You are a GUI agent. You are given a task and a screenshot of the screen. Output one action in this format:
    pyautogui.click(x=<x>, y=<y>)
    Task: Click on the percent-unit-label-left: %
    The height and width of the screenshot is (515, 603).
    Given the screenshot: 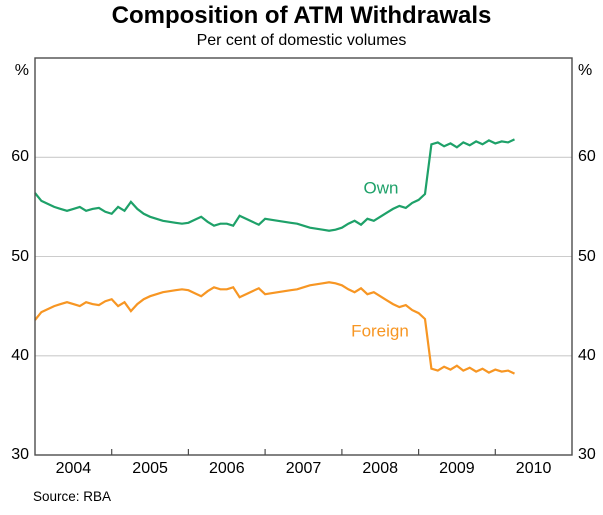 What is the action you would take?
    pyautogui.click(x=21, y=70)
    